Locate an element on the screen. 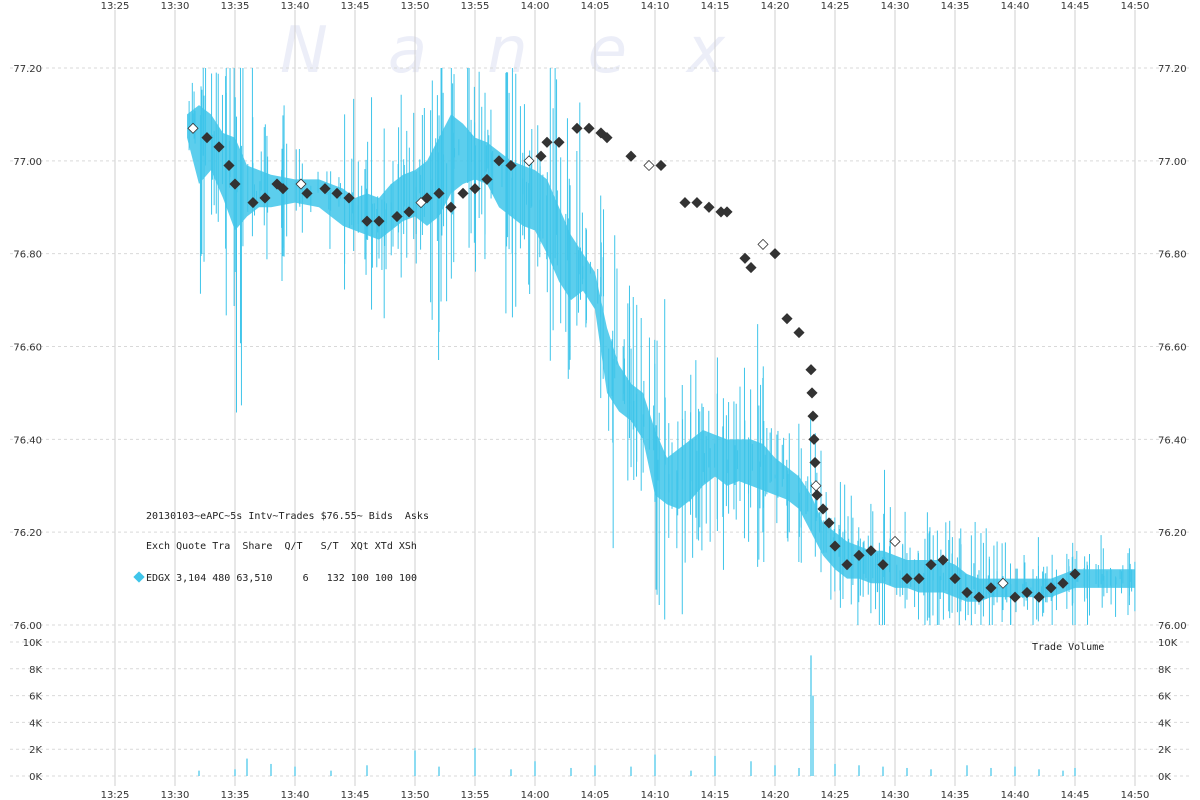  y-tick-right: 76.20 is located at coordinates (1172, 533).